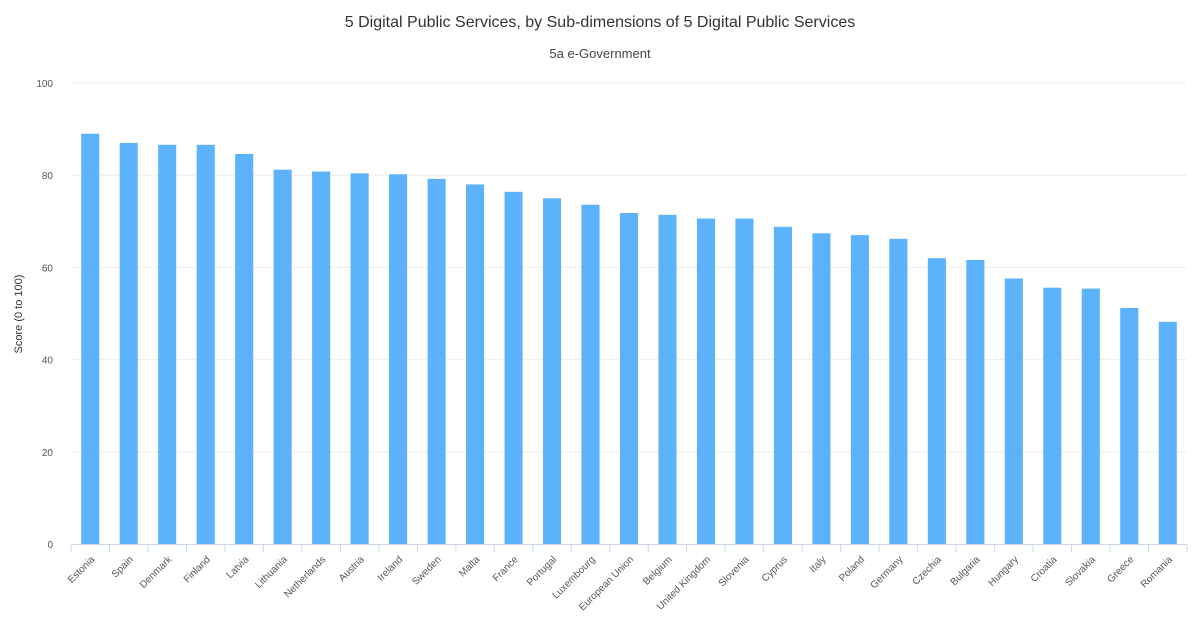 The height and width of the screenshot is (625, 1197). I want to click on x-tick-label: Slovakia, so click(1080, 571).